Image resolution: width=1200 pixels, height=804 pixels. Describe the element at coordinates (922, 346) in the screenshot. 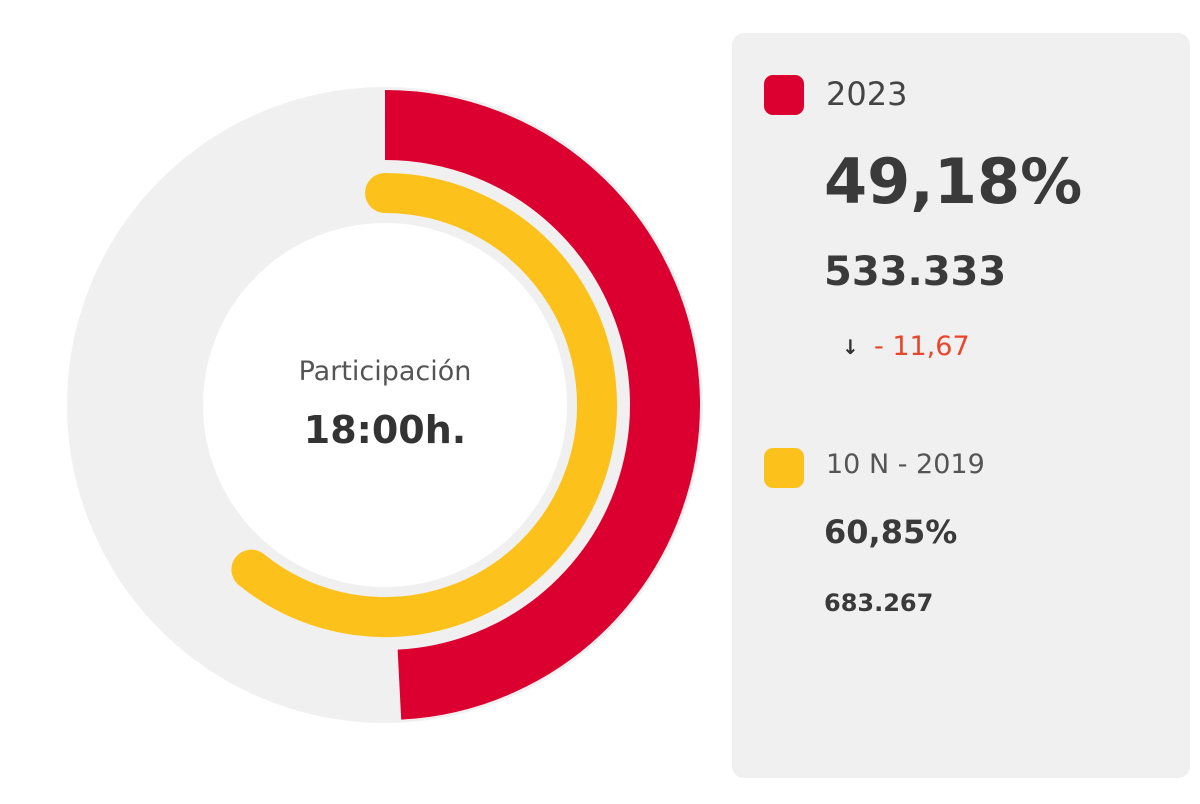

I see `change-2023: - 11,67` at that location.